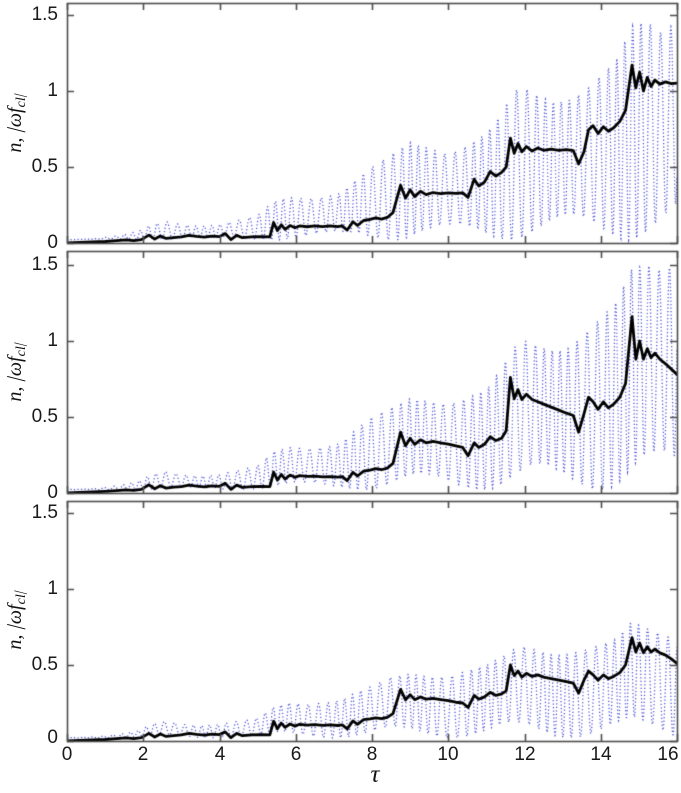 The width and height of the screenshot is (681, 793). I want to click on xtick-label: 0, so click(67, 754).